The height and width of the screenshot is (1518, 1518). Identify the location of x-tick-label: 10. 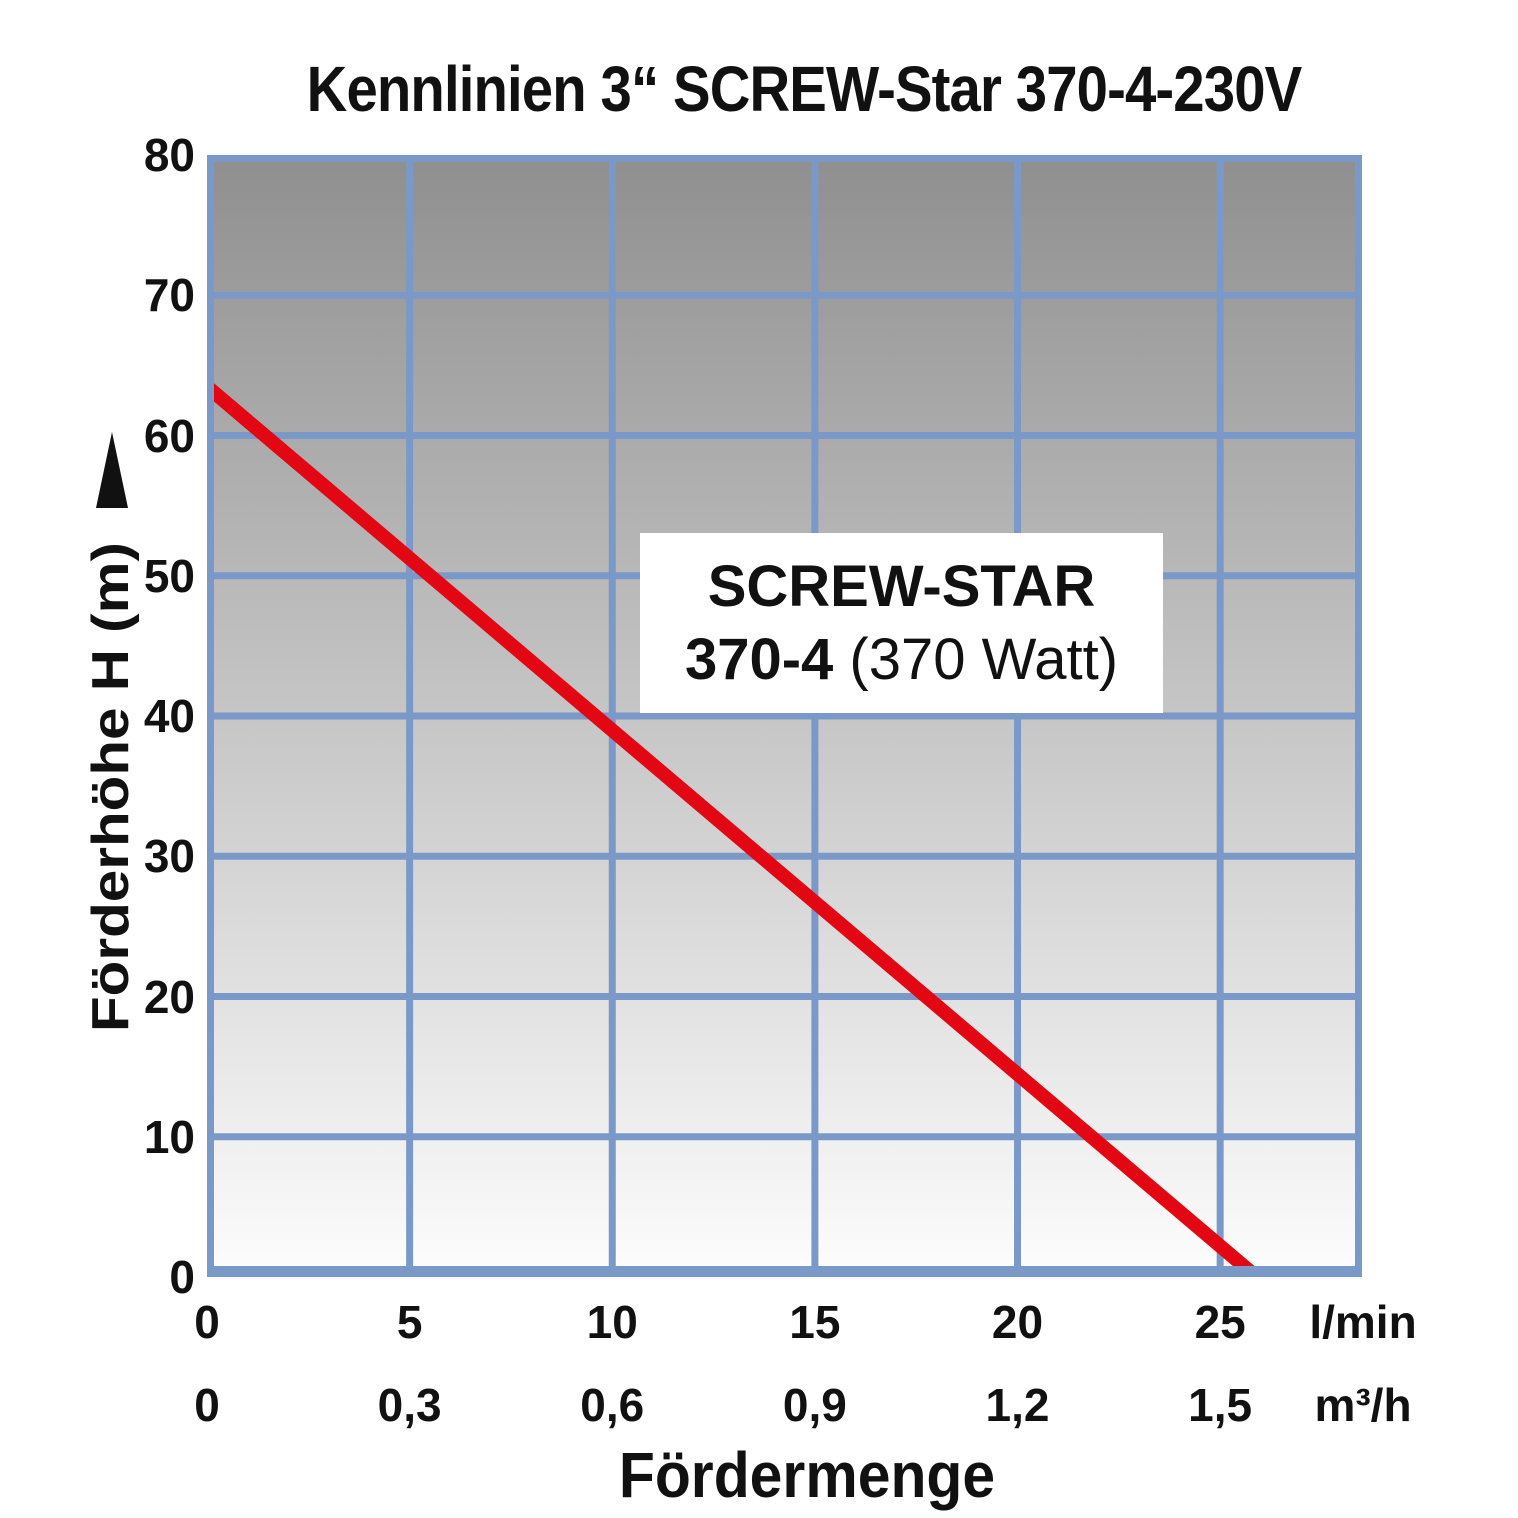
(612, 1322).